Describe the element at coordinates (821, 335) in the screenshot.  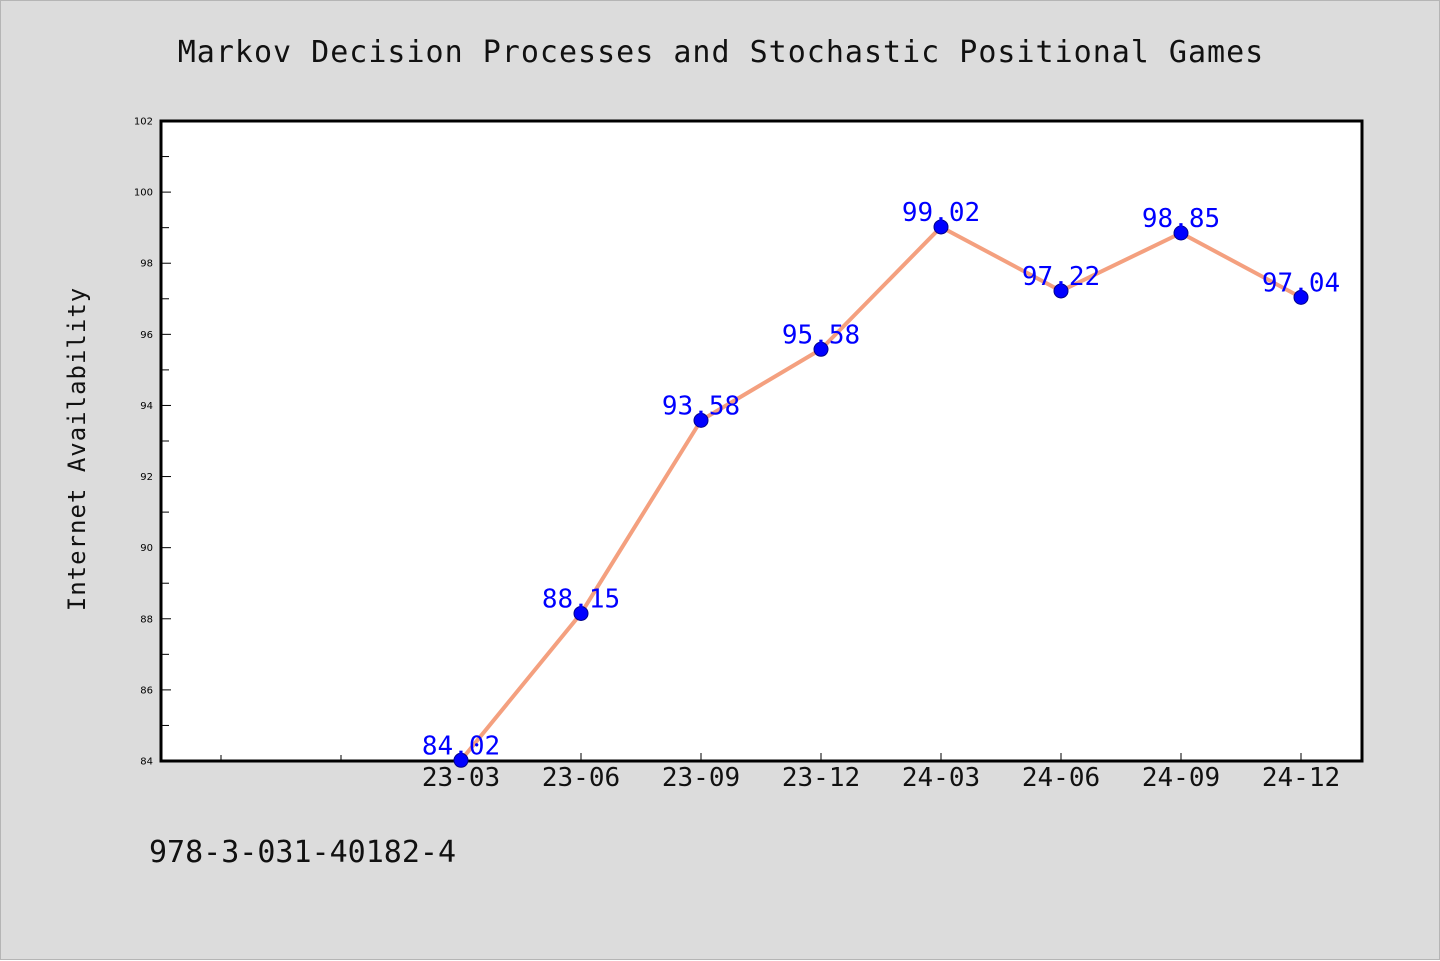
I see `data-label: 95.58` at that location.